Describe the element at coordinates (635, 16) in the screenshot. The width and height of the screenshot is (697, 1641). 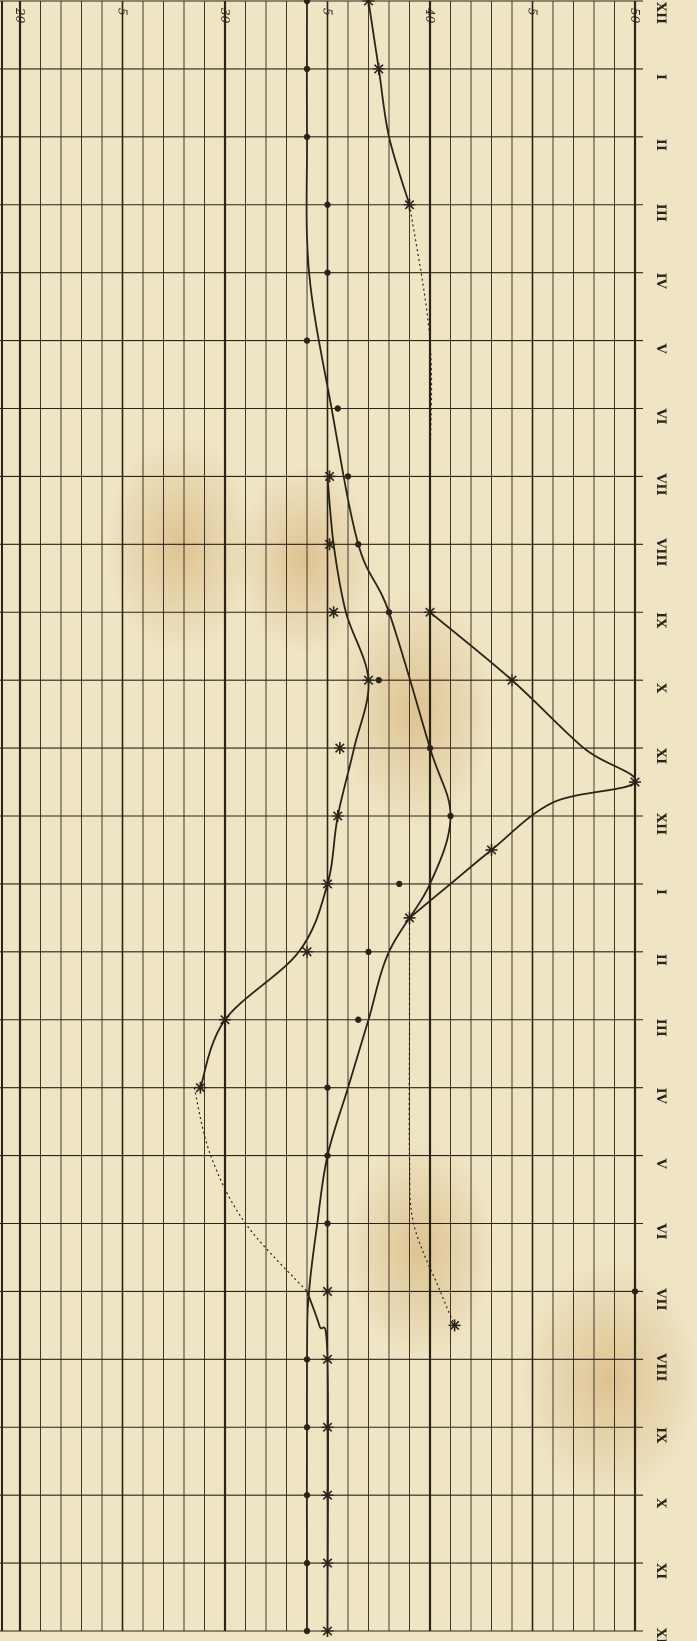
I see `y-tick-label: 50` at that location.